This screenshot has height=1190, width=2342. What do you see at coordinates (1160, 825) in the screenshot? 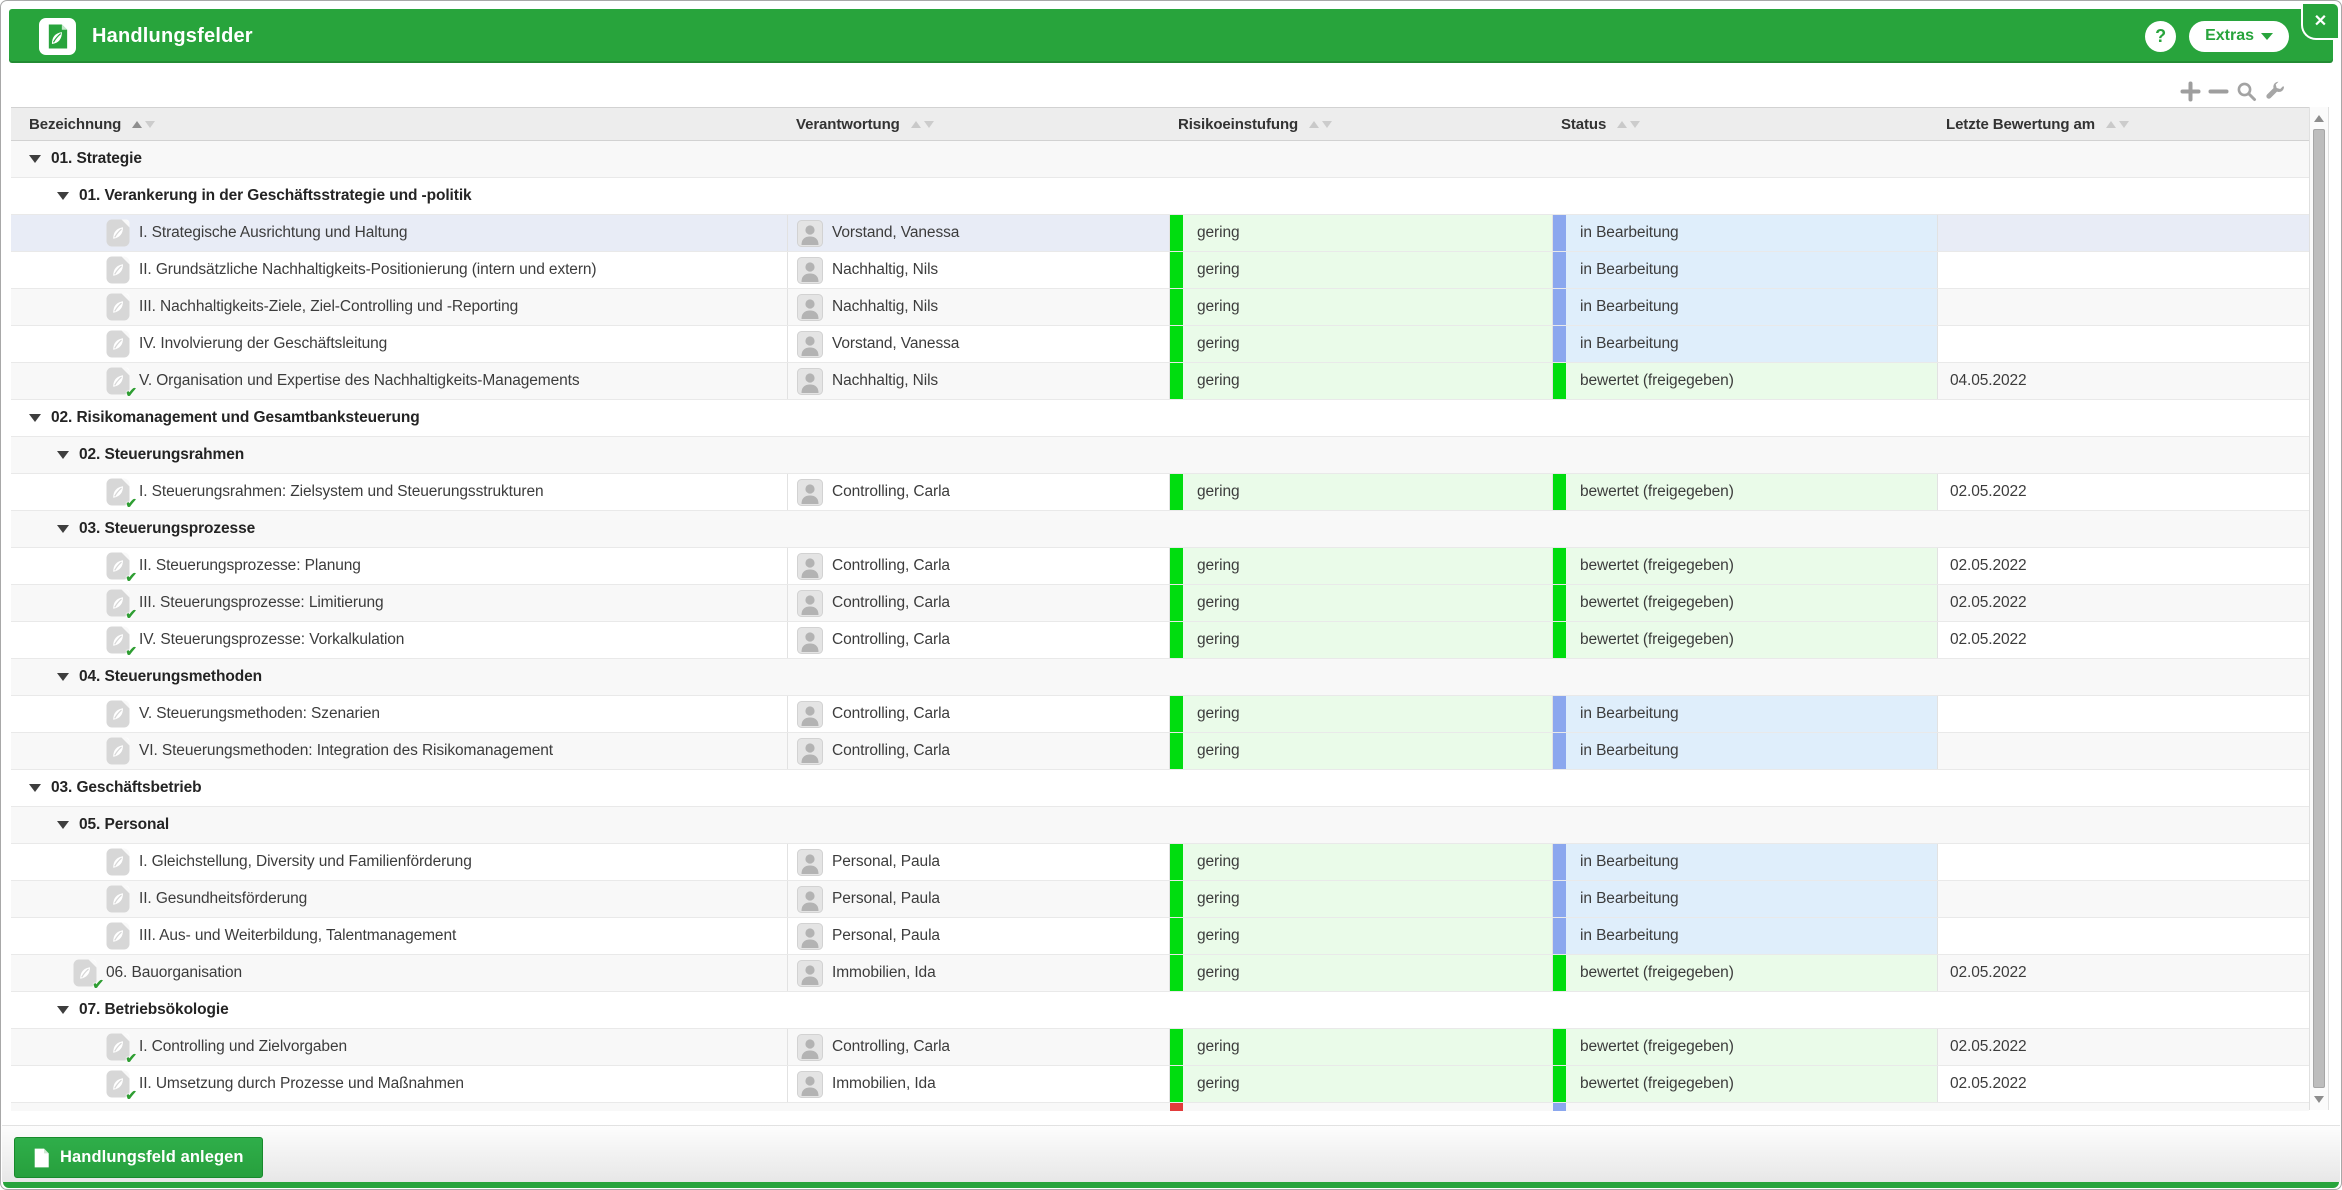
I see `group-row: 05. Personal` at bounding box center [1160, 825].